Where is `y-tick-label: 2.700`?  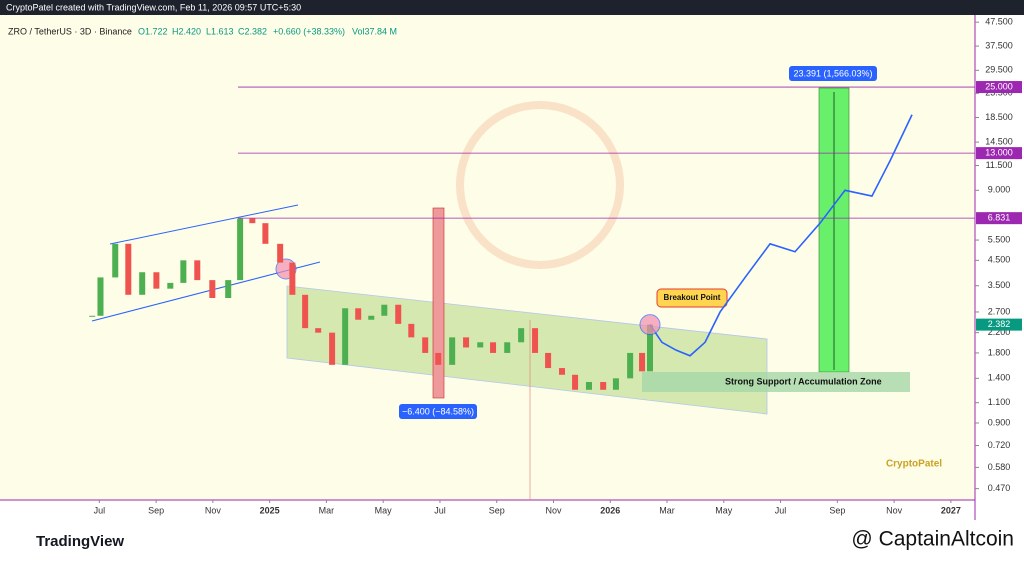 y-tick-label: 2.700 is located at coordinates (999, 311).